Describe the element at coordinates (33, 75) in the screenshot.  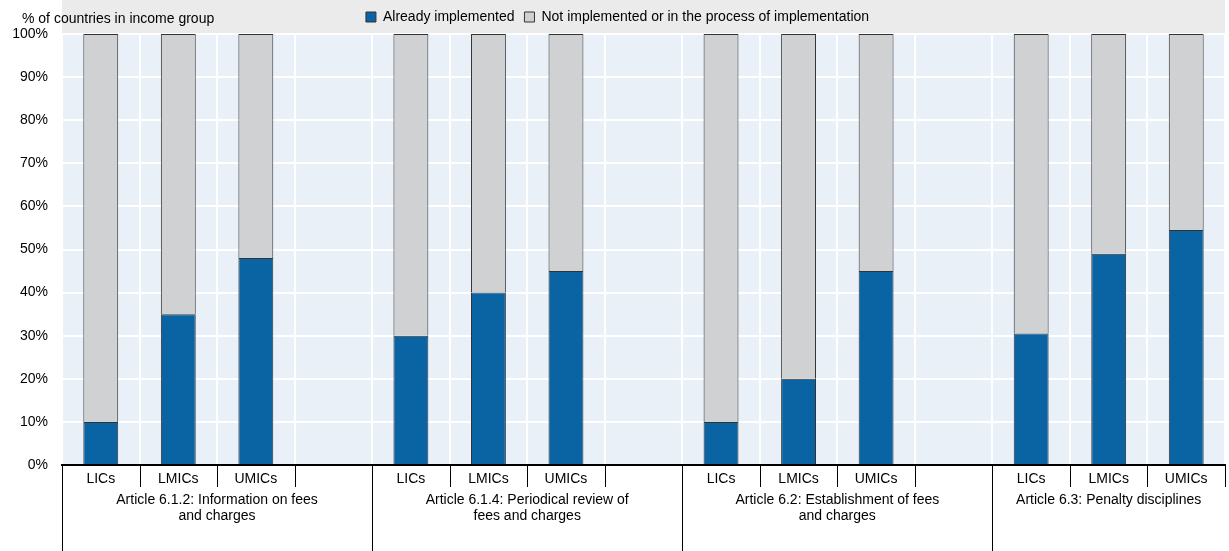
I see `y-tick-label: 90%` at that location.